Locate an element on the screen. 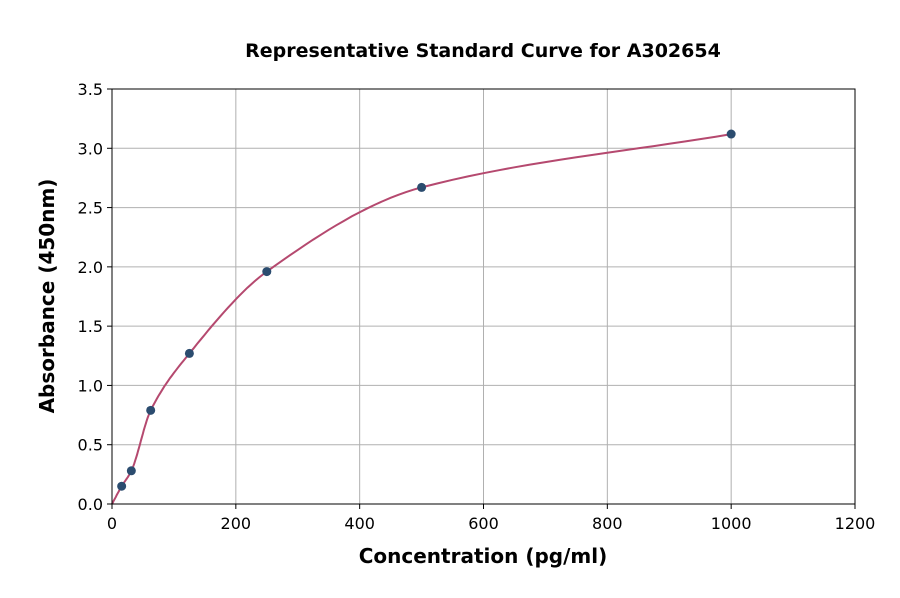  x-tick-label: 200 is located at coordinates (236, 523).